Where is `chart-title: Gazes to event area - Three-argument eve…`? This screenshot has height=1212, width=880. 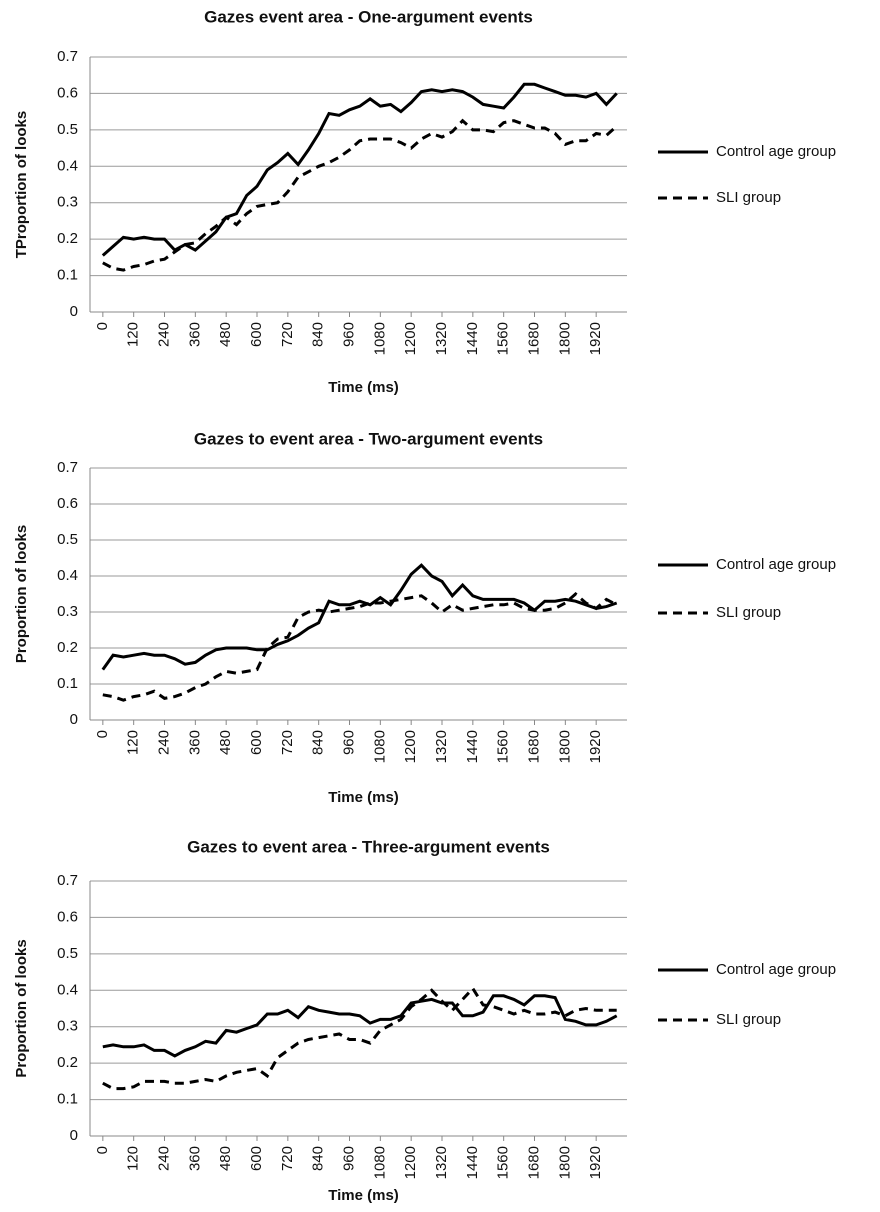
chart-title: Gazes to event area - Three-argument eve… is located at coordinates (368, 846).